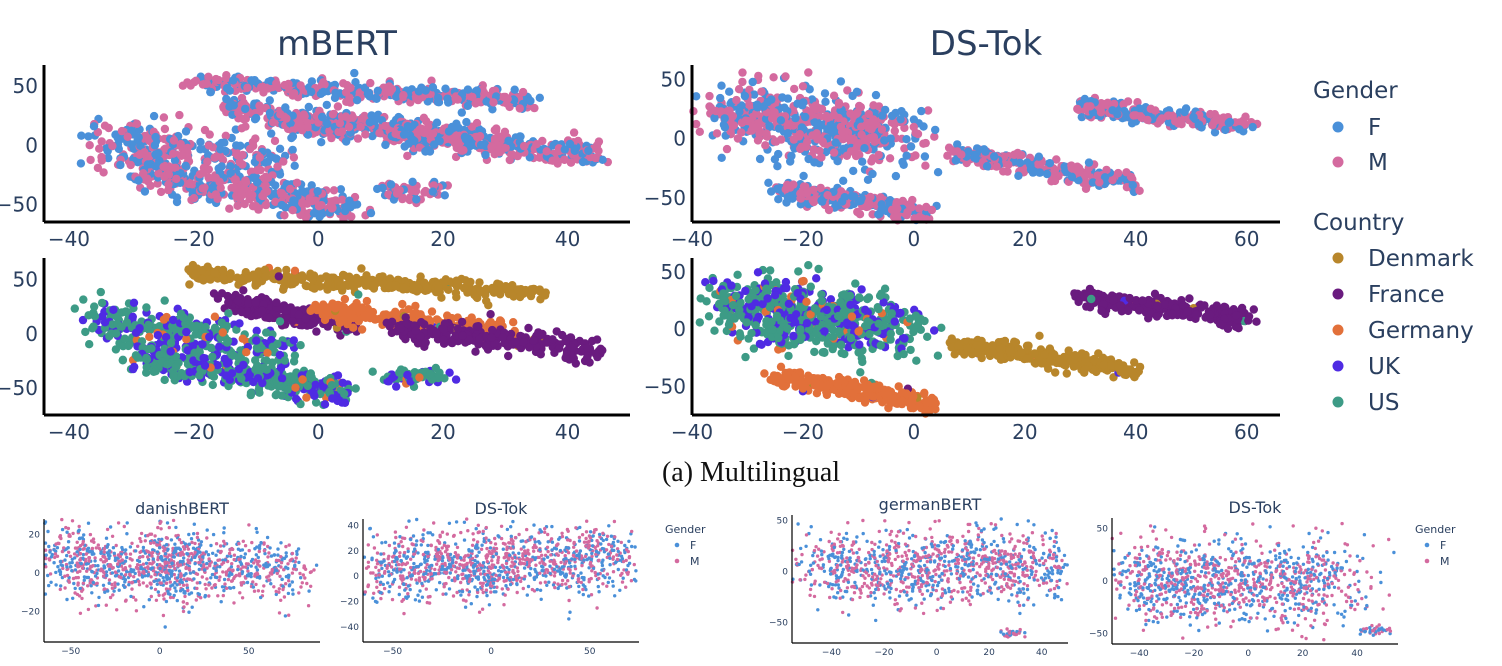 The image size is (1502, 666). Describe the element at coordinates (31, 145) in the screenshot. I see `mbert-gender-y-tick: 0` at that location.